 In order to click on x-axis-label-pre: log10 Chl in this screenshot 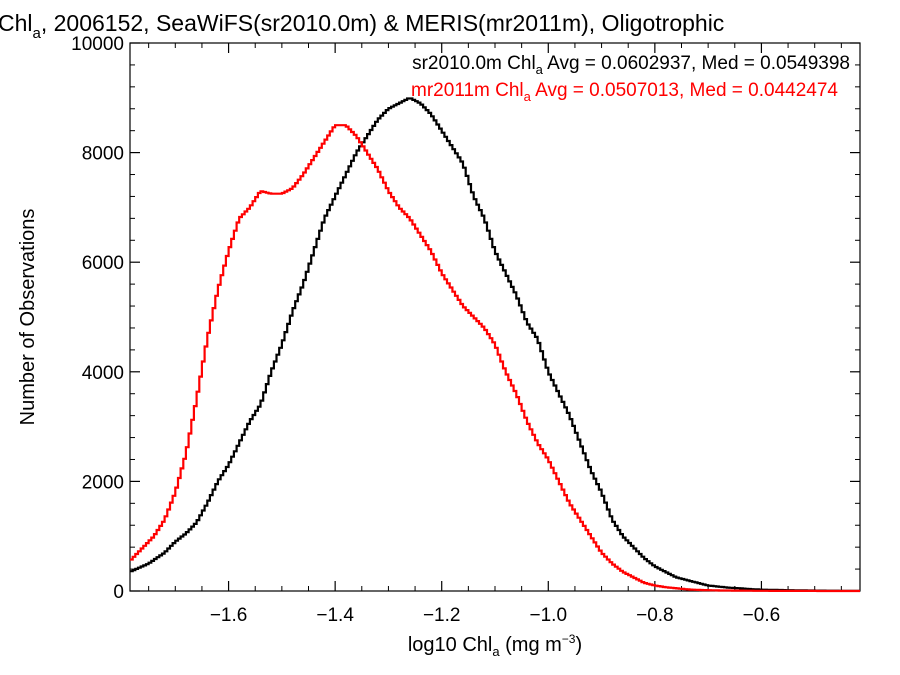, I will do `click(450, 645)`.